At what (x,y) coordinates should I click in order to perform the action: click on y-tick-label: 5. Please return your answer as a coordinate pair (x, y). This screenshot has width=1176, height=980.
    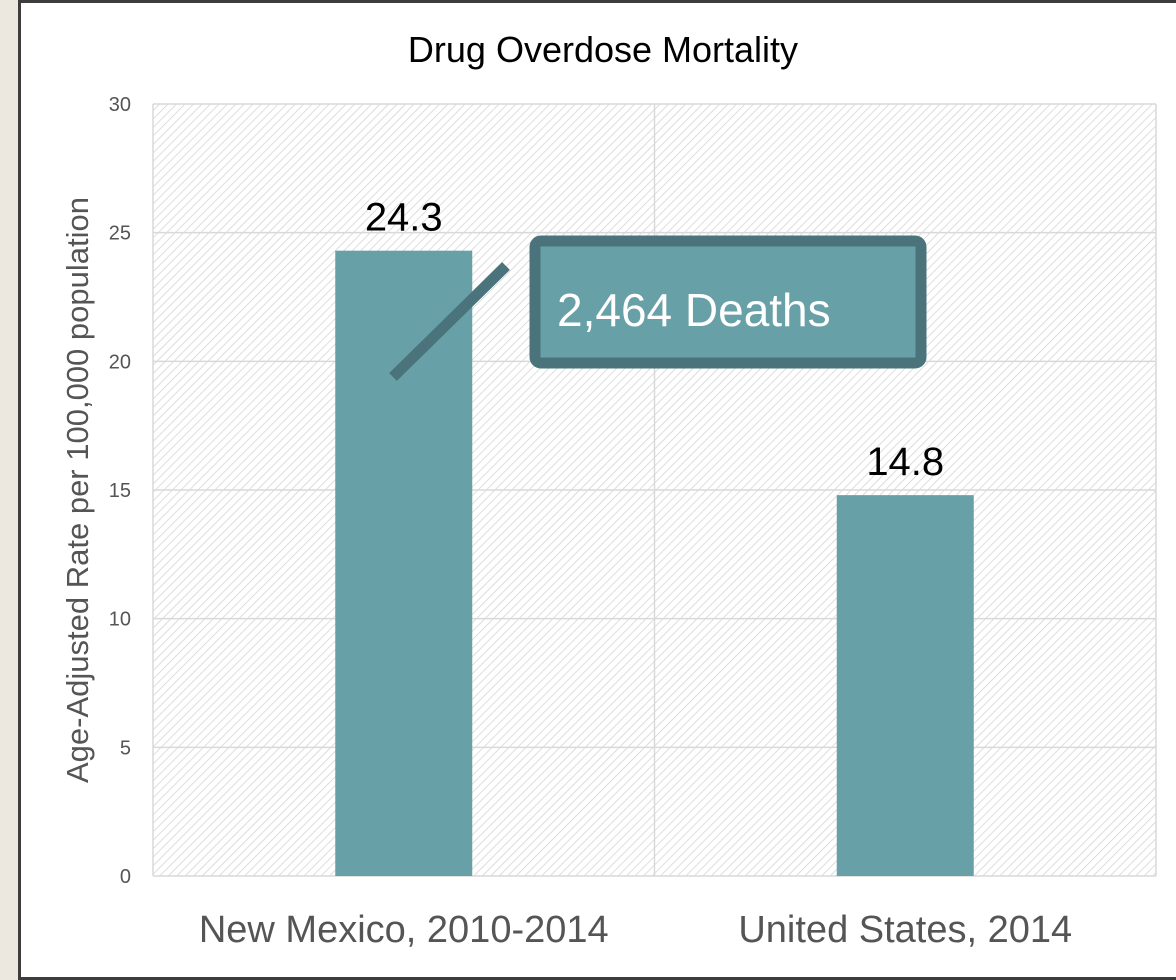
    Looking at the image, I should click on (125, 748).